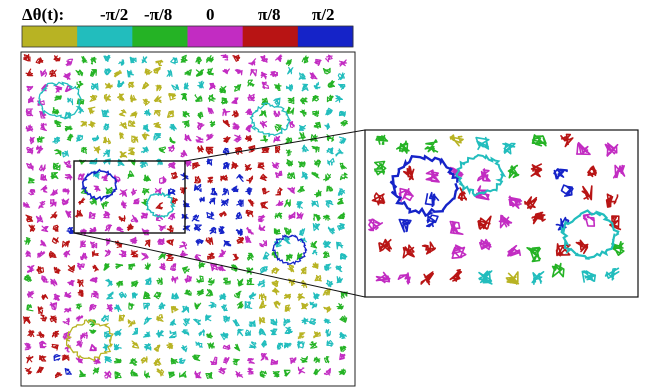 The width and height of the screenshot is (654, 390). I want to click on legend-label-pi-8: π/8, so click(269, 14).